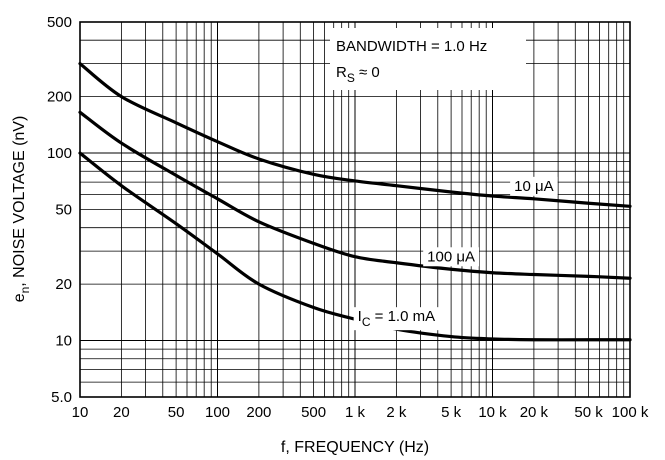 This screenshot has height=460, width=665. Describe the element at coordinates (367, 72) in the screenshot. I see `annotation-approx: ≈ 0` at that location.